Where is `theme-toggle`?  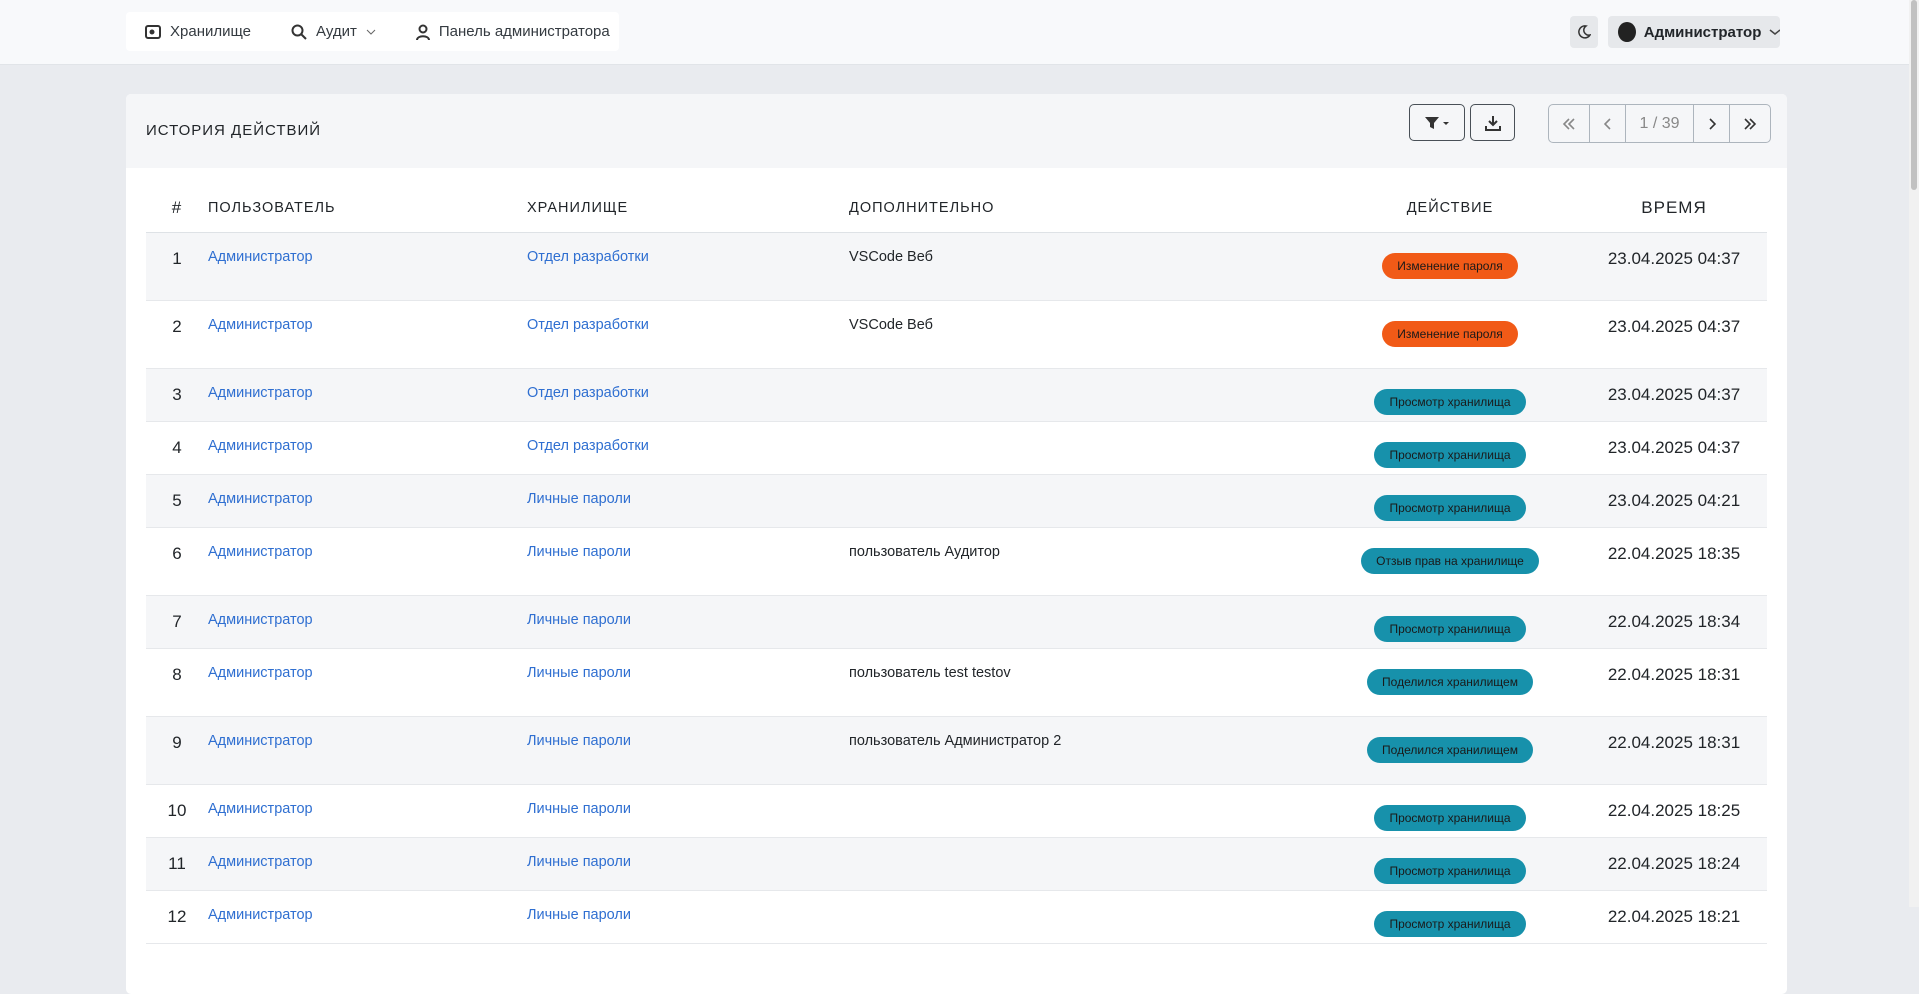 theme-toggle is located at coordinates (1584, 32).